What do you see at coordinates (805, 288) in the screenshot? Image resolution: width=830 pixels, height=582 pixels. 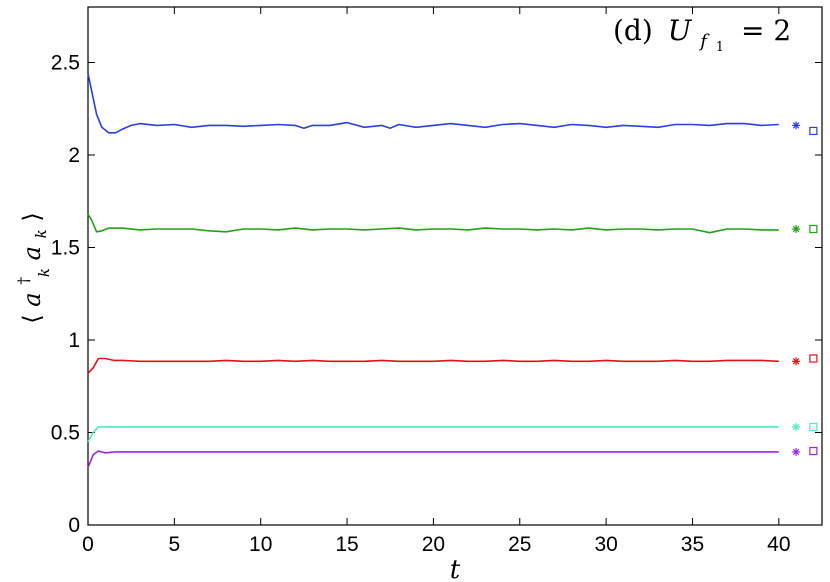 I see `marker-layer` at bounding box center [805, 288].